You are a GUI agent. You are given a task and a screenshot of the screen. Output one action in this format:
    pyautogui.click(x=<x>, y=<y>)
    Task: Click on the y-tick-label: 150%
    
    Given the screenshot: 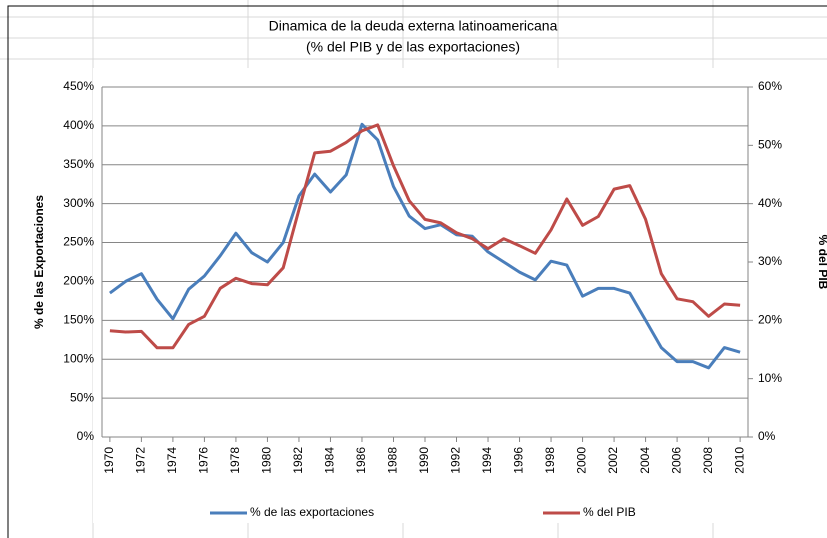 What is the action you would take?
    pyautogui.click(x=78, y=320)
    